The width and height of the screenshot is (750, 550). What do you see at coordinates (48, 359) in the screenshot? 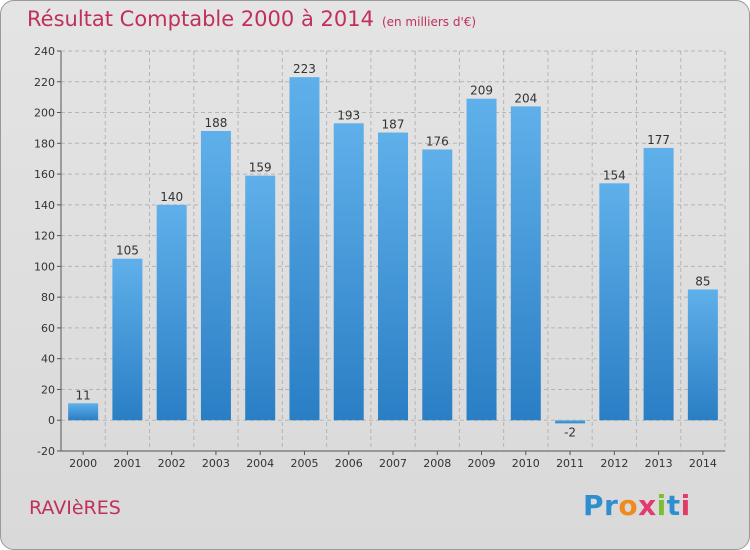
I see `y-tick-label: 40` at bounding box center [48, 359].